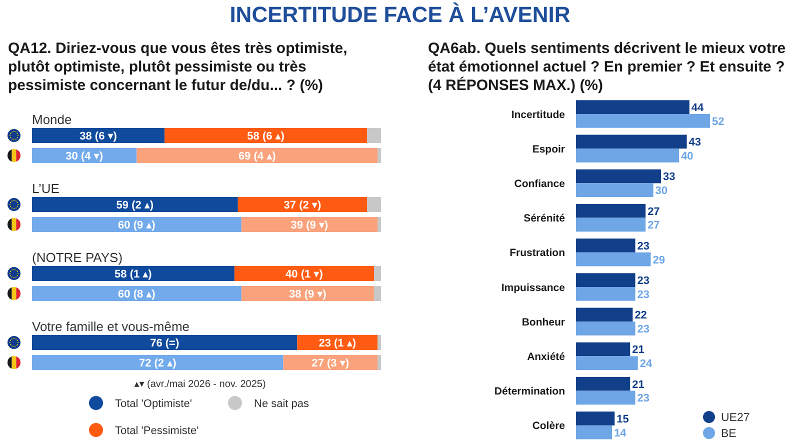 The image size is (800, 445). What do you see at coordinates (687, 156) in the screenshot?
I see `data-label: 40` at bounding box center [687, 156].